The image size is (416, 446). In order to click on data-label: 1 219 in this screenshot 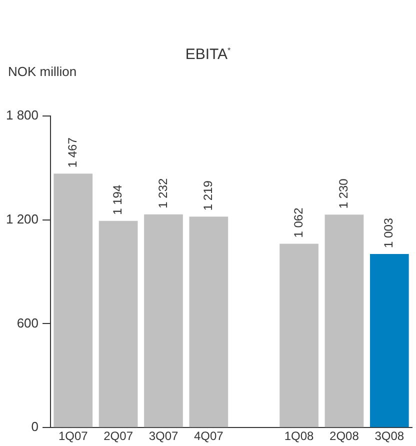, I will do `click(207, 195)`.